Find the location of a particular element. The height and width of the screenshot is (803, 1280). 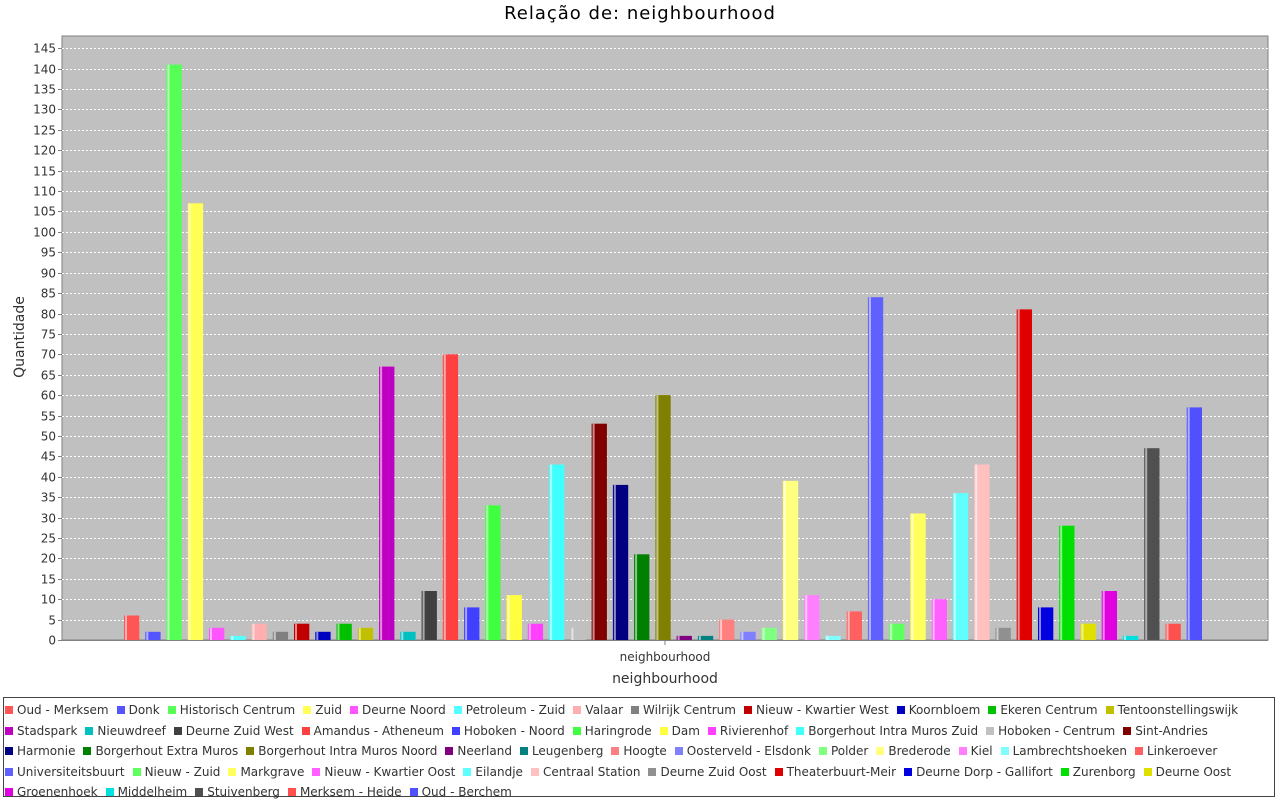

y-tick-label: 130 is located at coordinates (44, 110).